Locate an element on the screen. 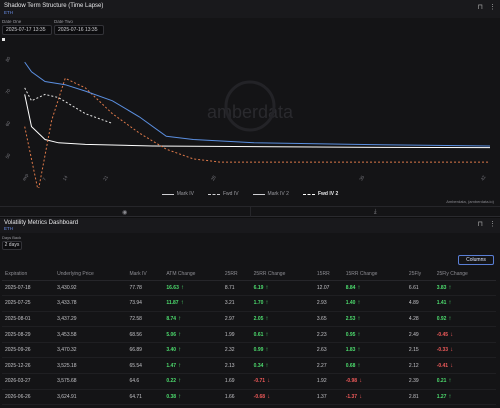  table-cell: 2.97 is located at coordinates (236, 319).